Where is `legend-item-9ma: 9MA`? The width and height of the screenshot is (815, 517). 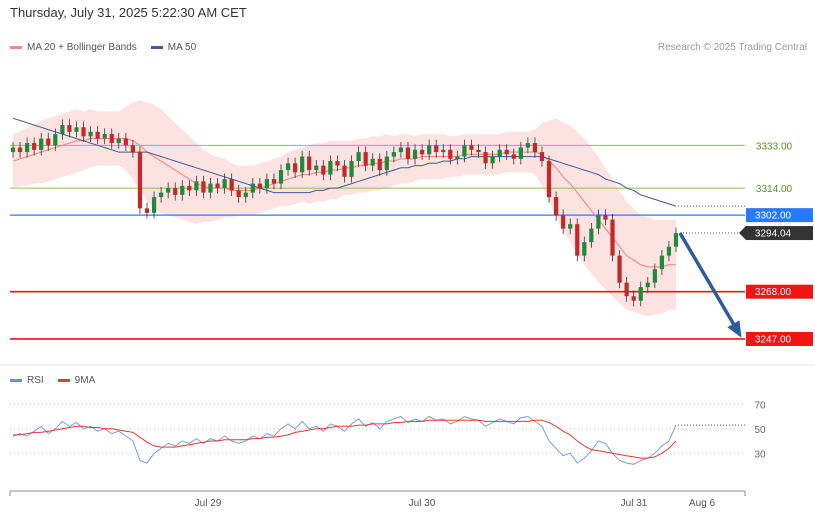 legend-item-9ma: 9MA is located at coordinates (76, 380).